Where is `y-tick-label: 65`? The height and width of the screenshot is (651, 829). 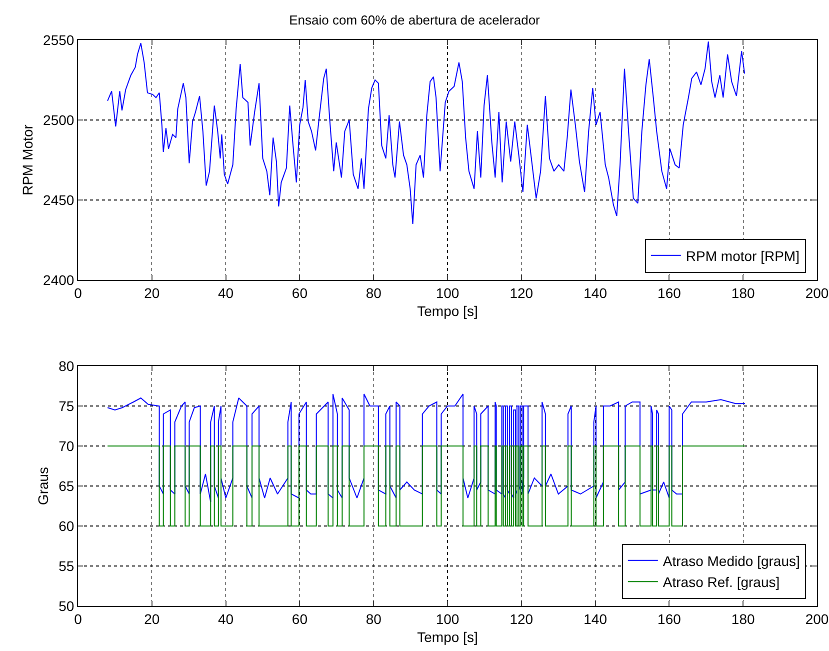
y-tick-label: 65 is located at coordinates (66, 485).